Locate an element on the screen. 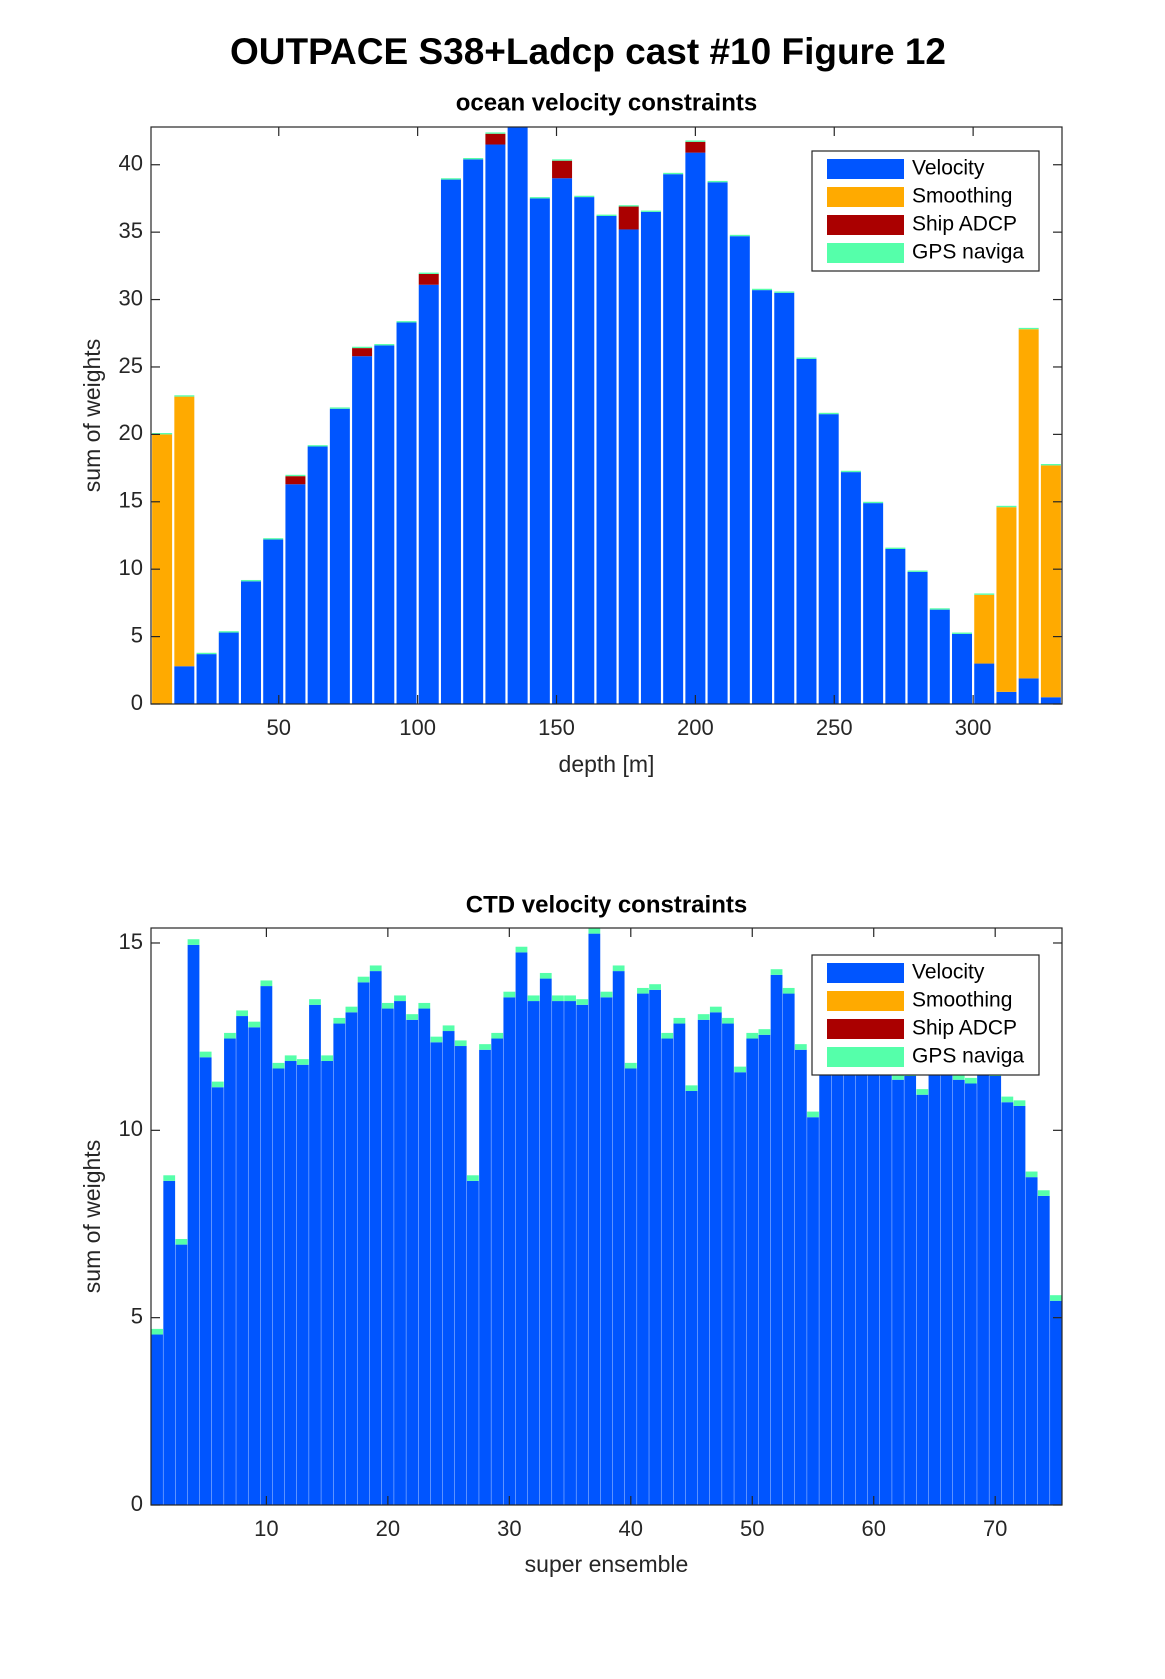 Image resolution: width=1165 pixels, height=1679 pixels. x-tick-label: 50 is located at coordinates (752, 1528).